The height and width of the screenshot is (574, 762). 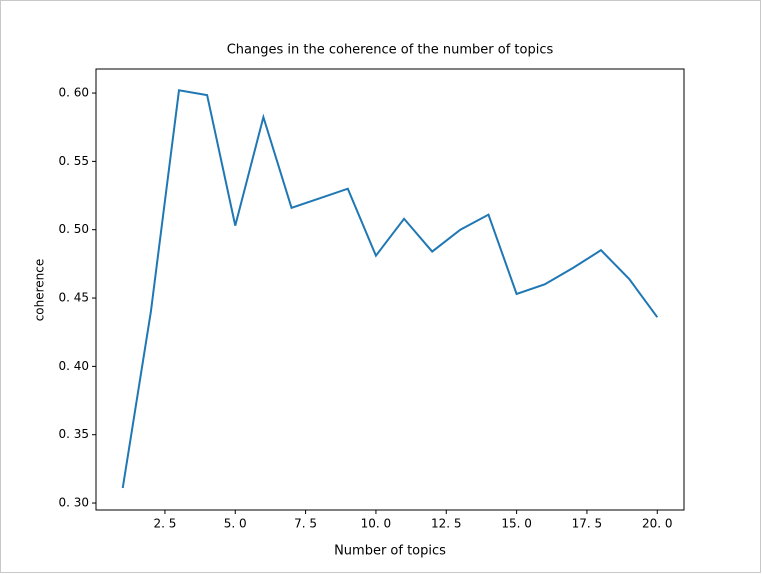 I want to click on y-tick-label: 0. 50, so click(x=73, y=229).